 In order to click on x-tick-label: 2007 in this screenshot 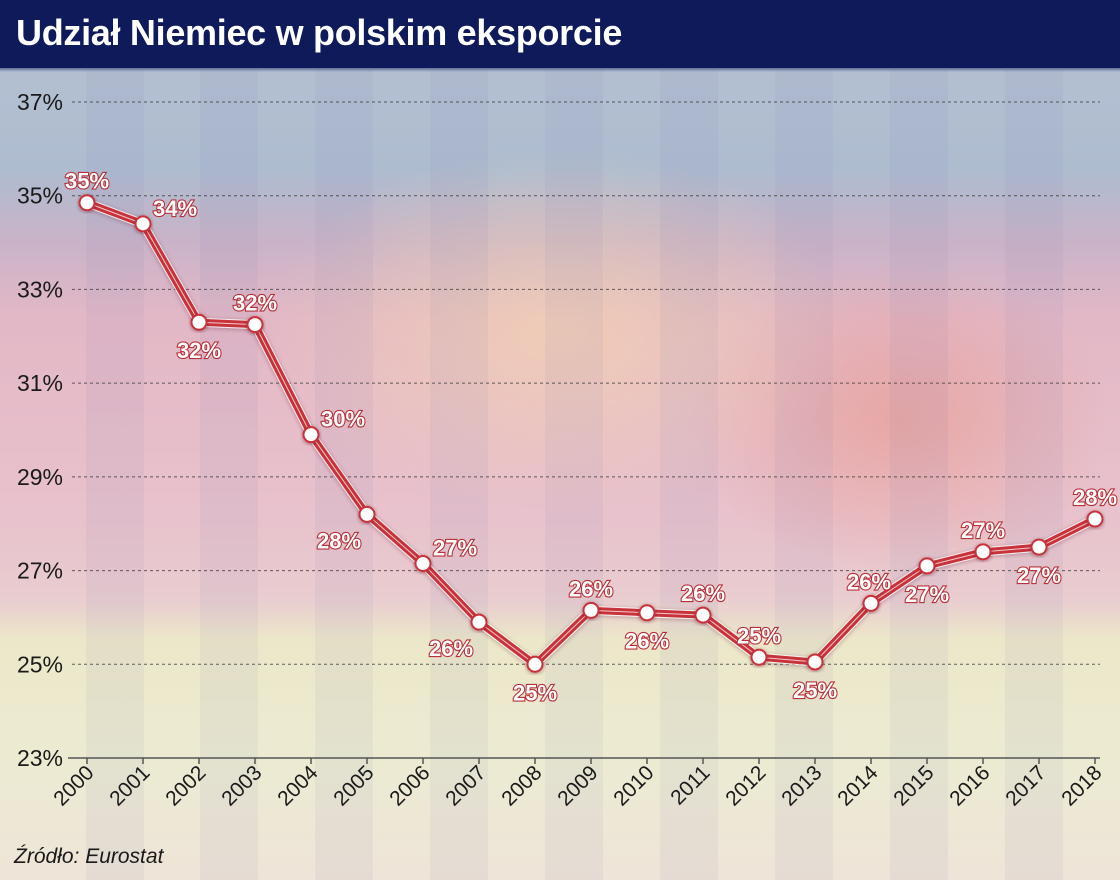, I will do `click(465, 785)`.